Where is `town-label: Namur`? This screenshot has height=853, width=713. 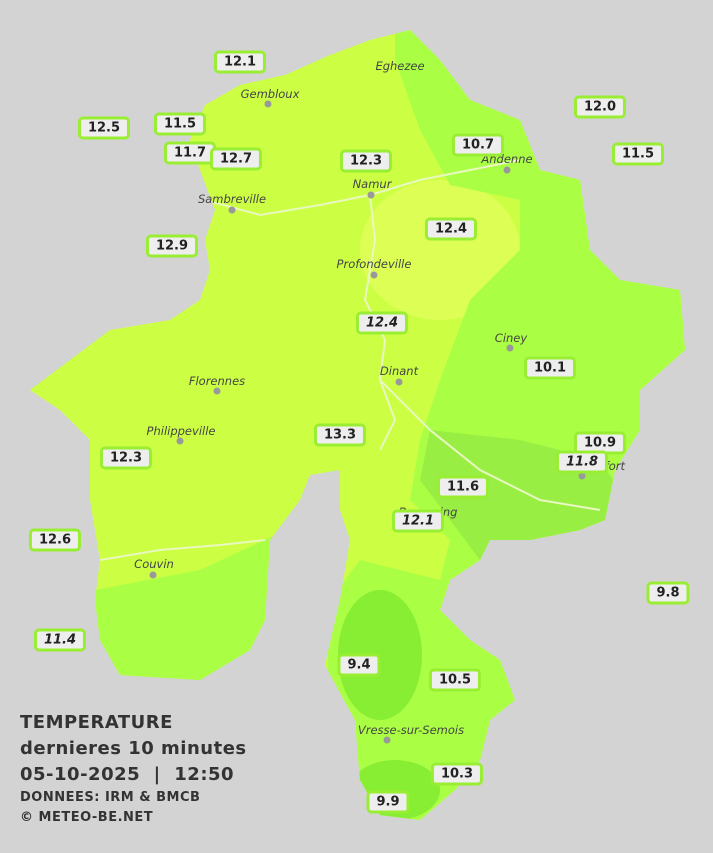 town-label: Namur is located at coordinates (372, 184).